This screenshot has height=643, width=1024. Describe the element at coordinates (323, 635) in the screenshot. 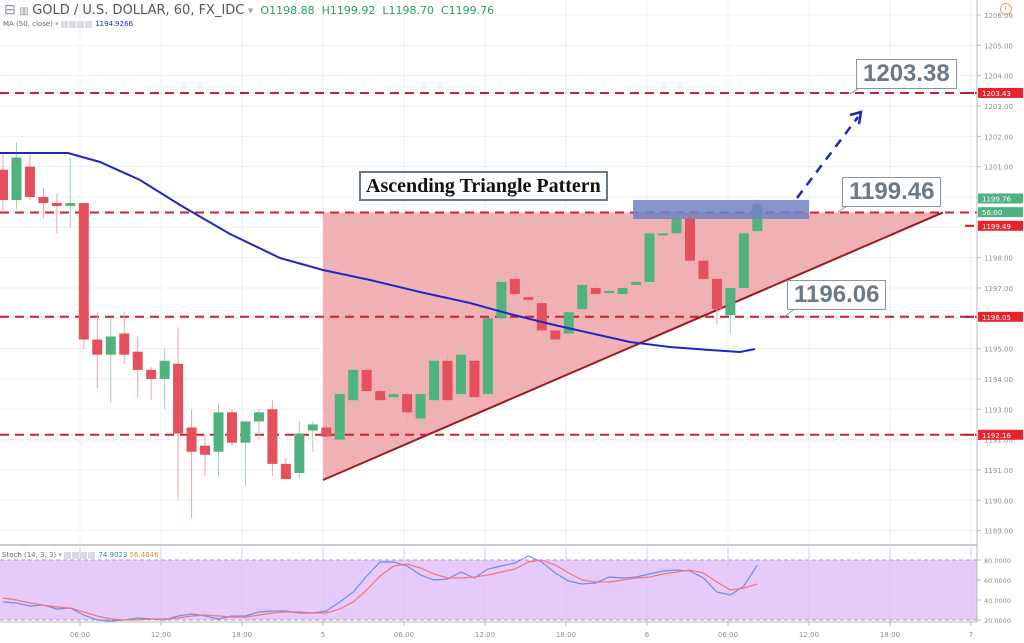

I see `svg-text: 5` at that location.